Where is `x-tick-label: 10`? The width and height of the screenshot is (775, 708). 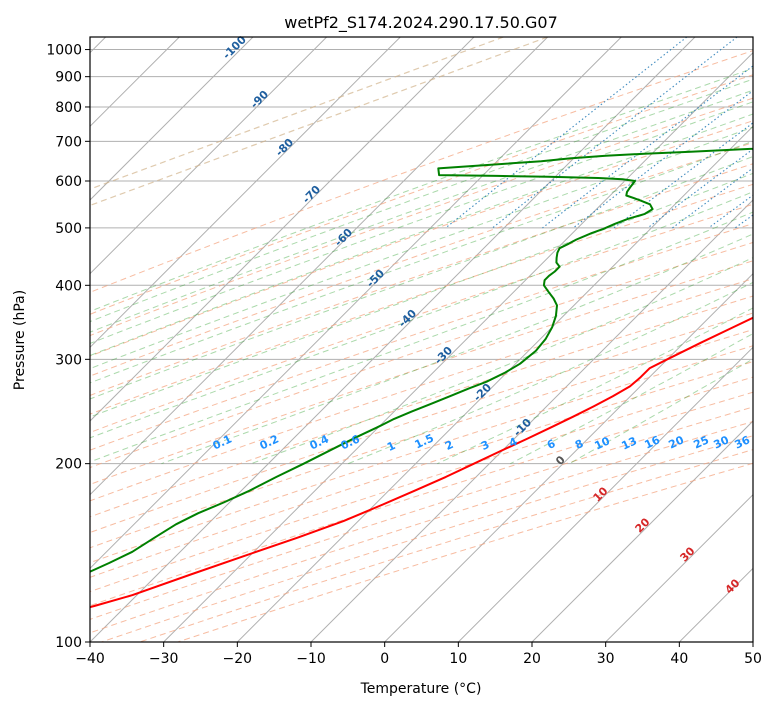
x-tick-label: 10 is located at coordinates (458, 659).